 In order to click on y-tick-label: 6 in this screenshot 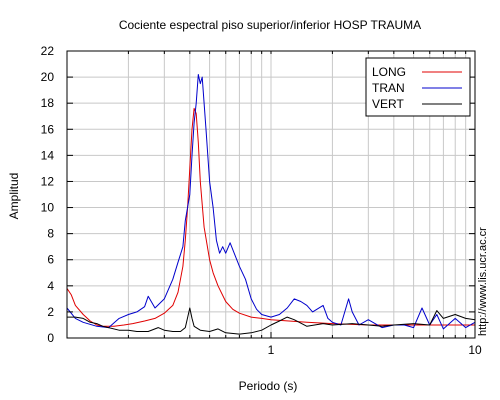, I will do `click(50, 260)`.